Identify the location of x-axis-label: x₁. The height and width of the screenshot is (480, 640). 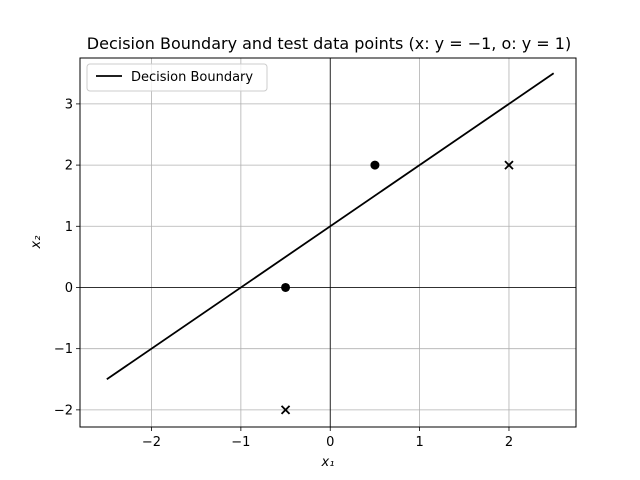
(328, 462).